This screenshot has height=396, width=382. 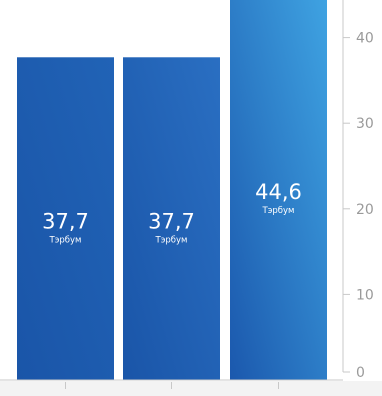 What do you see at coordinates (365, 124) in the screenshot?
I see `y-tick-label-30: 30` at bounding box center [365, 124].